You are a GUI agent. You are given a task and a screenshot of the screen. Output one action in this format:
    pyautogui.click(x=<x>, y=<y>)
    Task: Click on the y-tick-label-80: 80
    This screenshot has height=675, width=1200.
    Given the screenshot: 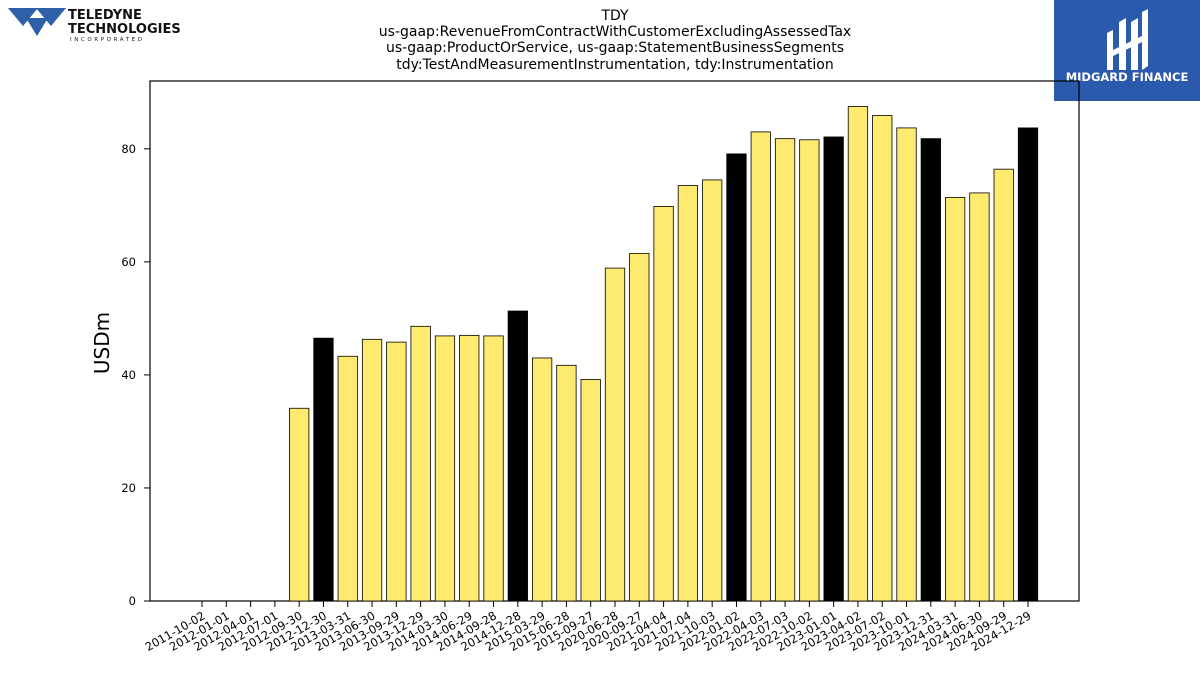 What is the action you would take?
    pyautogui.click(x=128, y=149)
    